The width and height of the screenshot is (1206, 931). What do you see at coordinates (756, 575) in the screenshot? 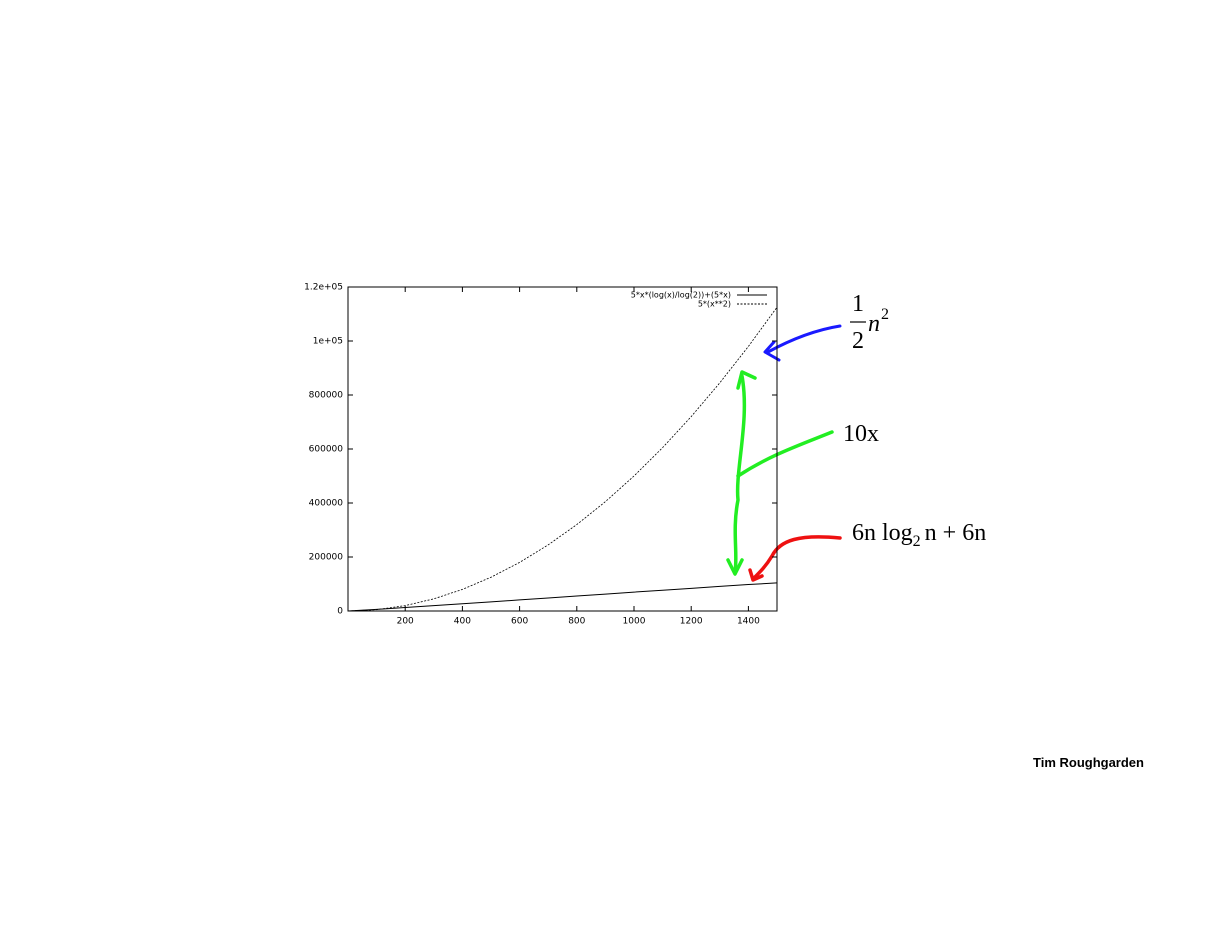
I see `red-arrow-head` at bounding box center [756, 575].